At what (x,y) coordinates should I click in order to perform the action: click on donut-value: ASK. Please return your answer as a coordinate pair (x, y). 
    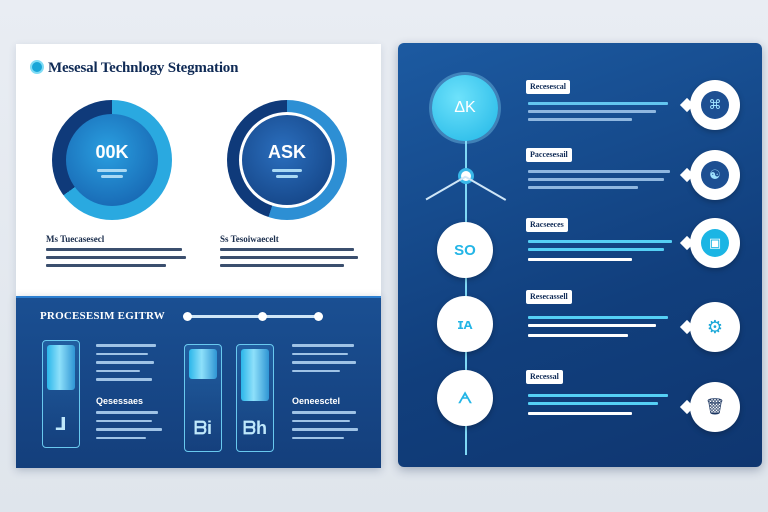
    Looking at the image, I should click on (286, 152).